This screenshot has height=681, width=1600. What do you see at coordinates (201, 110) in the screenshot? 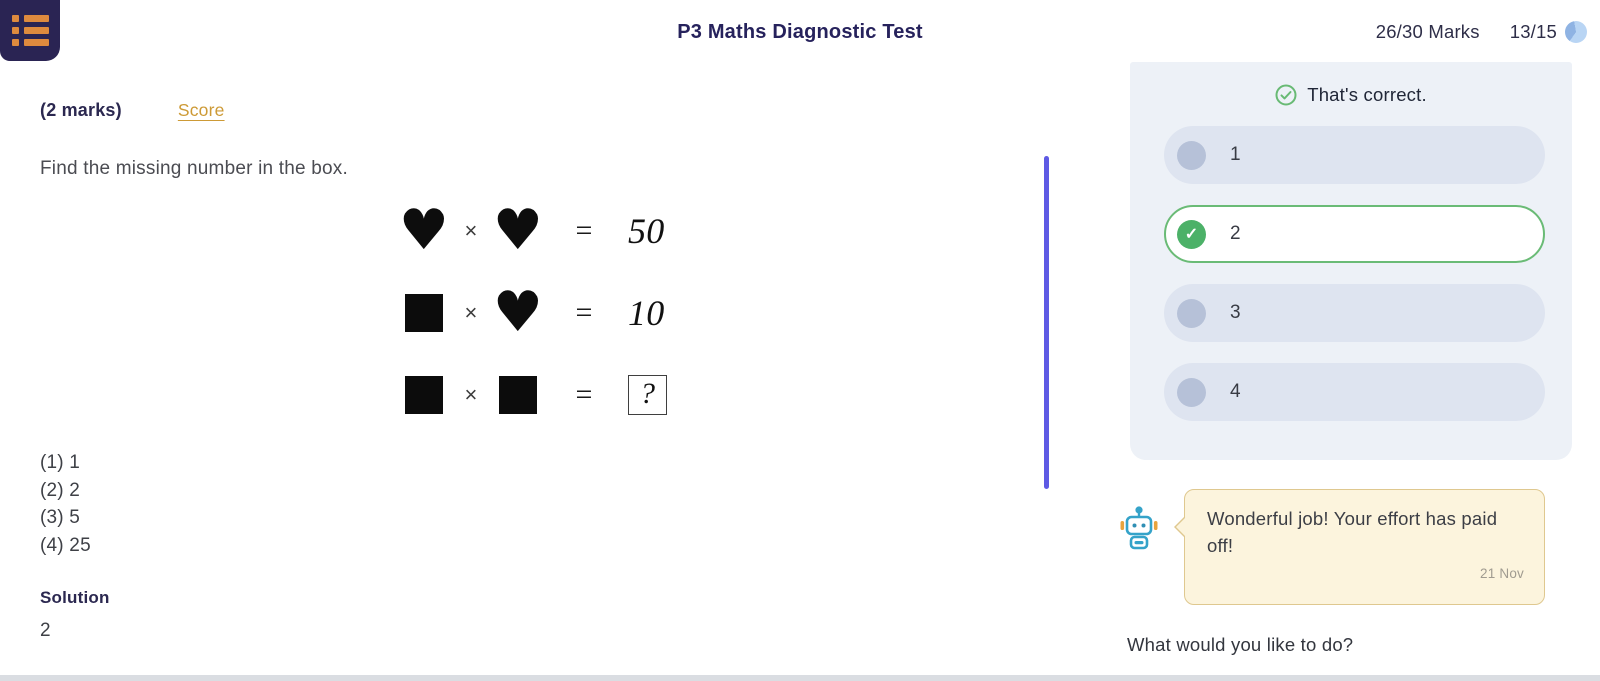
I see `score-link: Score` at bounding box center [201, 110].